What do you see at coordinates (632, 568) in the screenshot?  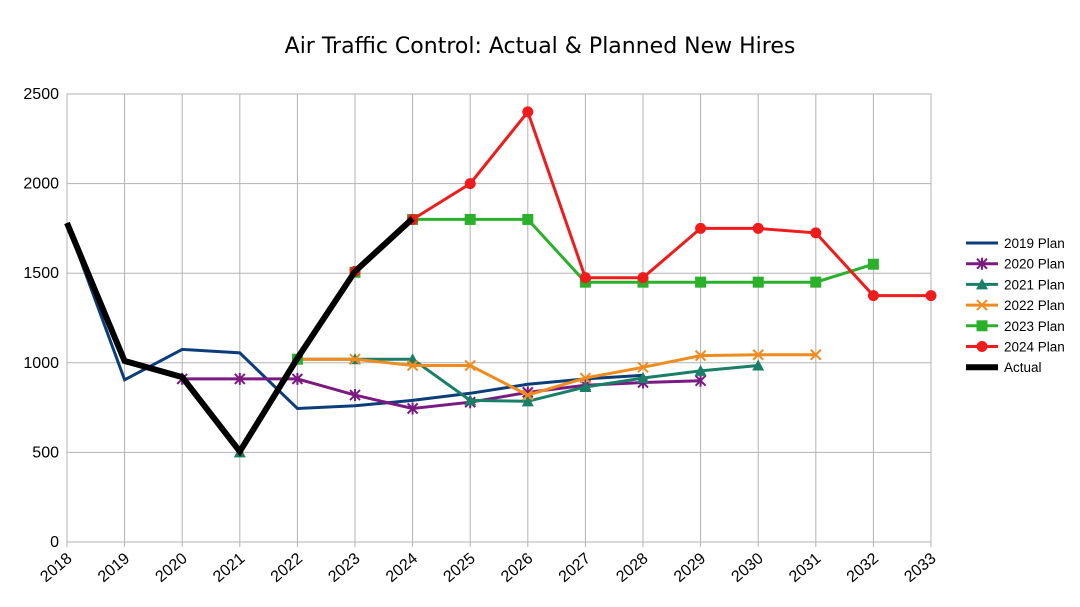 I see `x-tick-label: 2028` at bounding box center [632, 568].